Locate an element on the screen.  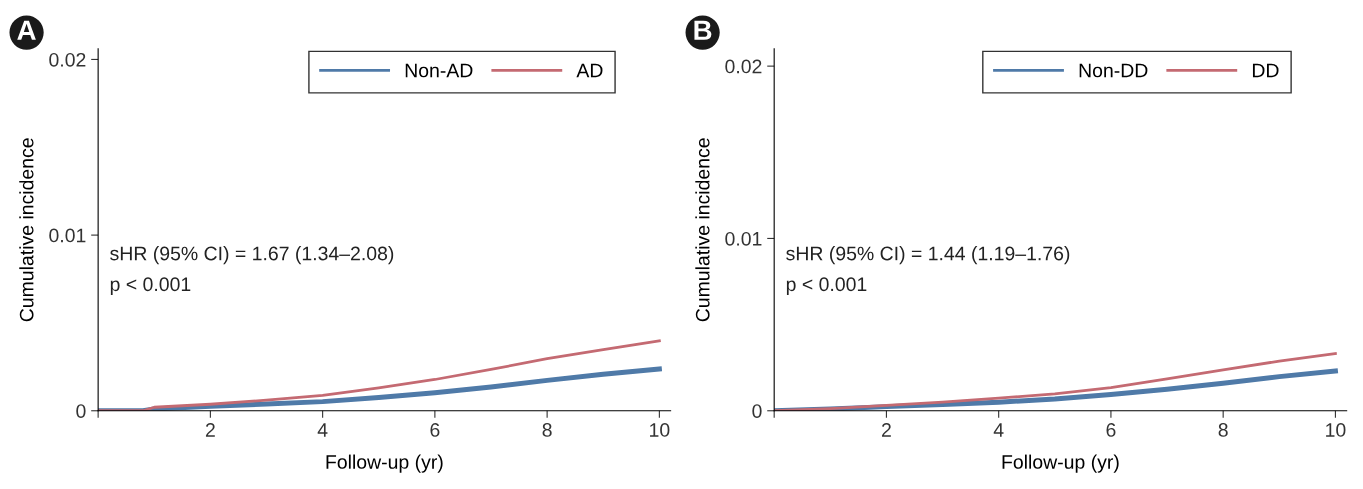
legend-label: Non-AD is located at coordinates (439, 70).